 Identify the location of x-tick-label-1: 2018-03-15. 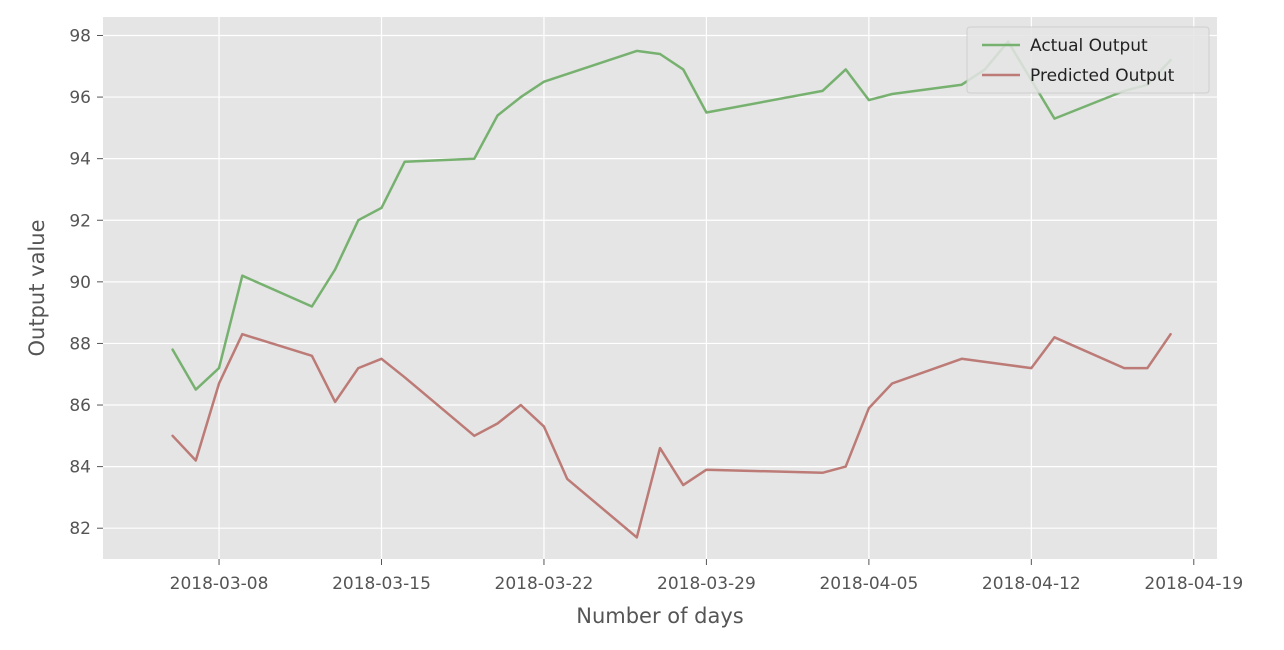
(381, 584).